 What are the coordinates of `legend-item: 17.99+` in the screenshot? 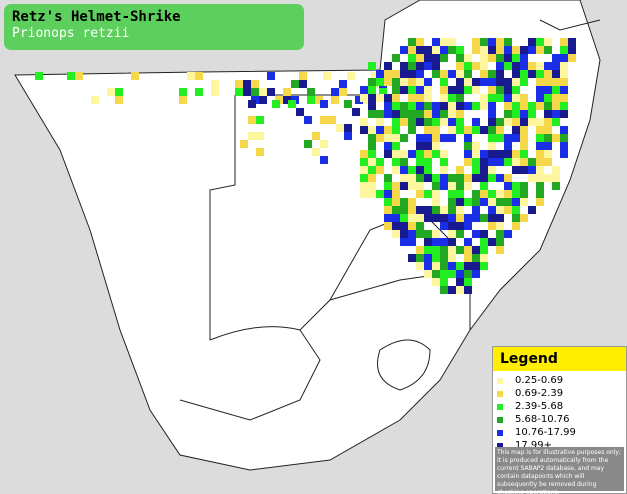 It's located at (559, 445).